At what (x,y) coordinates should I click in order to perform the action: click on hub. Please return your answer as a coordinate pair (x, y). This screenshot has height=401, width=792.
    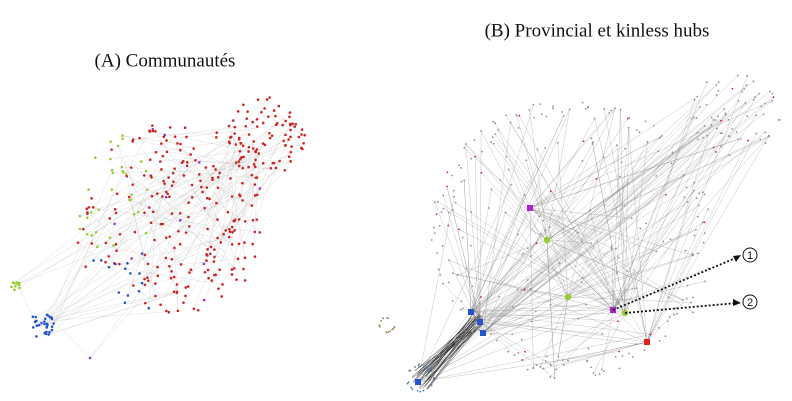
    Looking at the image, I should click on (418, 382).